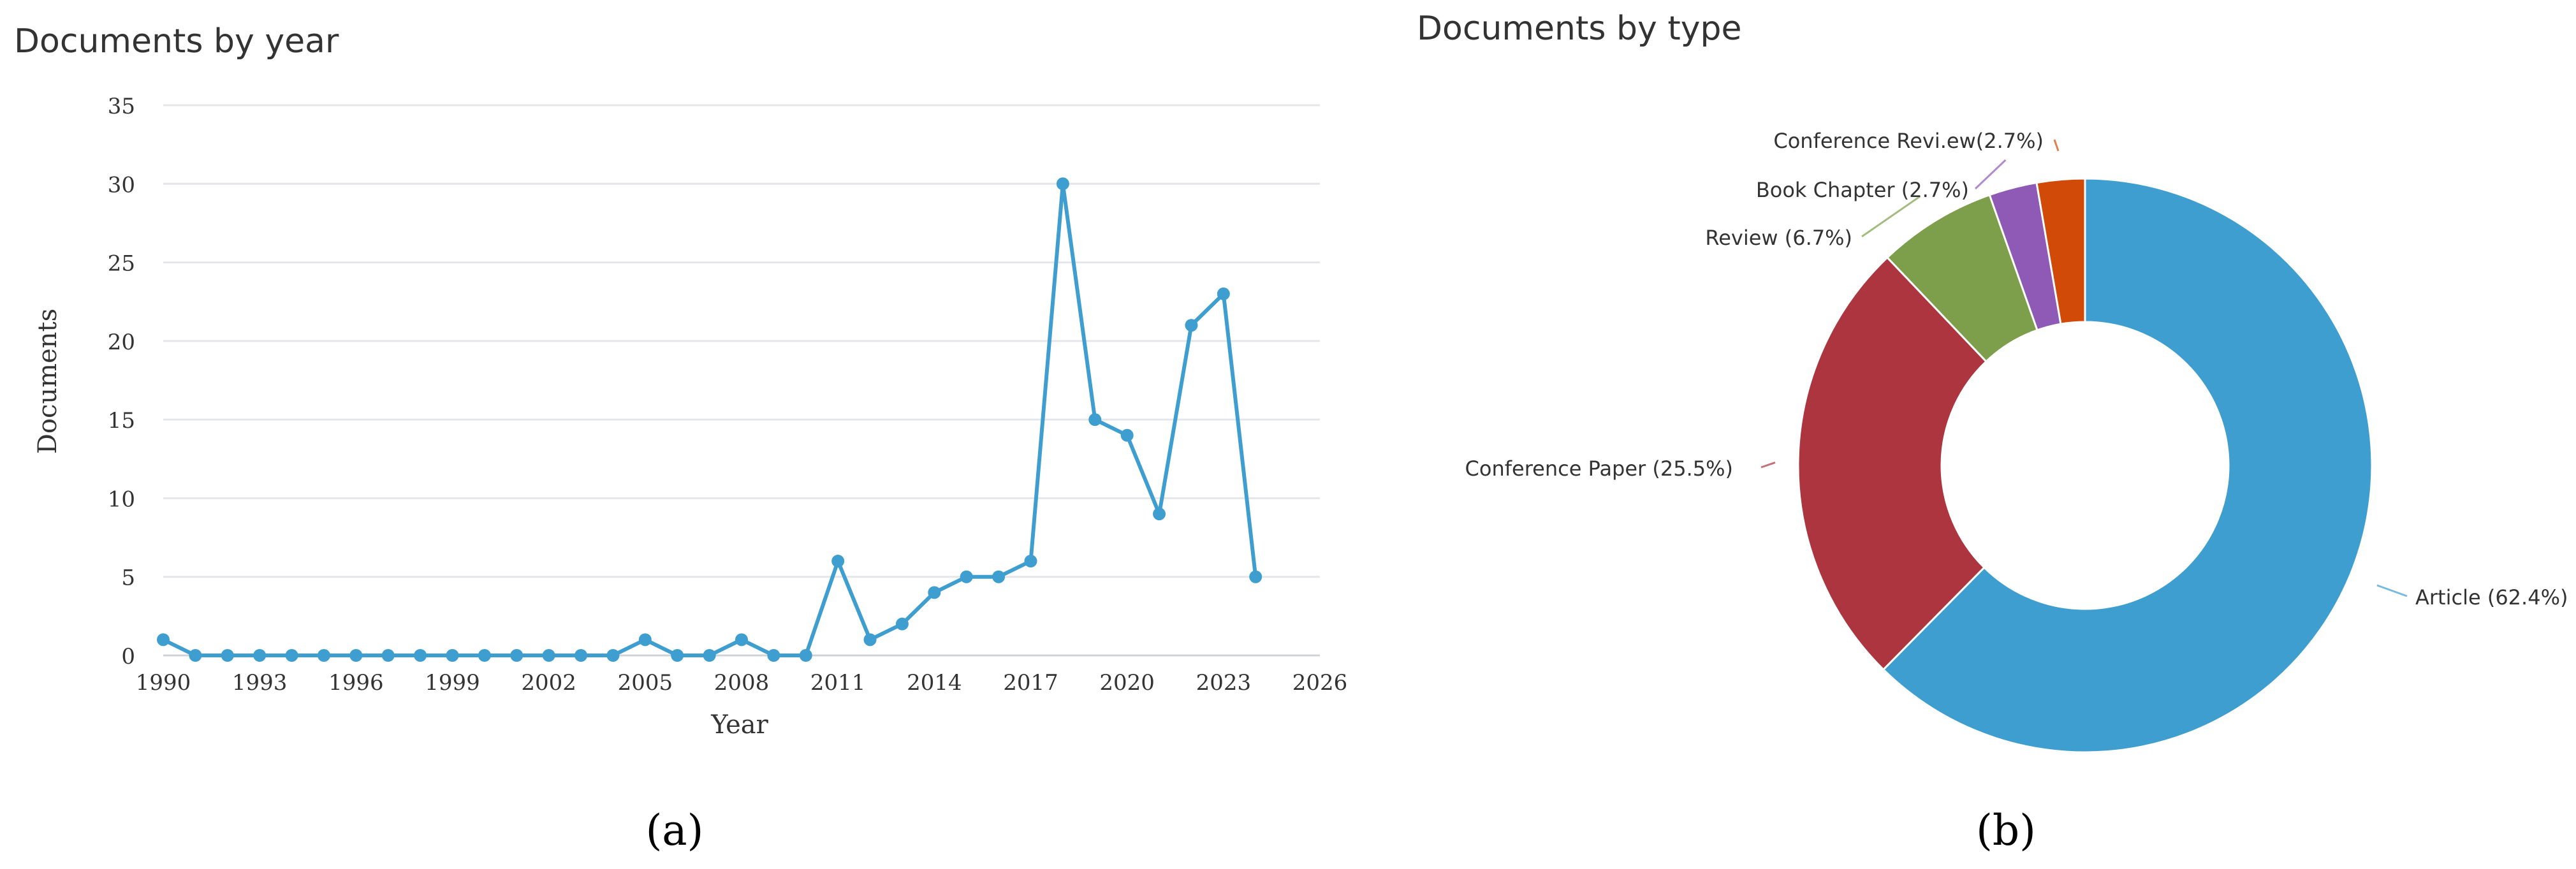 This screenshot has height=869, width=2576. What do you see at coordinates (176, 41) in the screenshot?
I see `chart-title-by-year: Documents by year` at bounding box center [176, 41].